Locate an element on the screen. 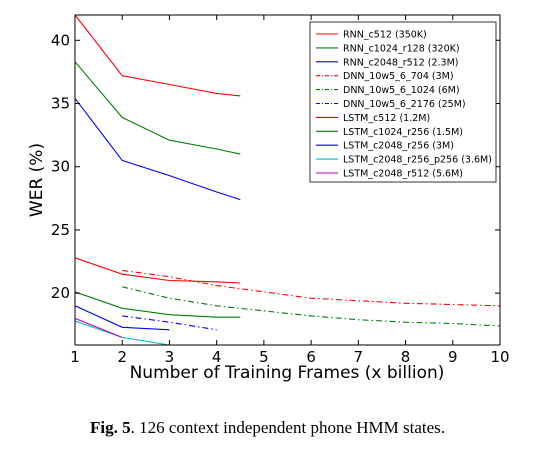  legend-label-2: RNN_c1024_r128 (320K) is located at coordinates (401, 48).